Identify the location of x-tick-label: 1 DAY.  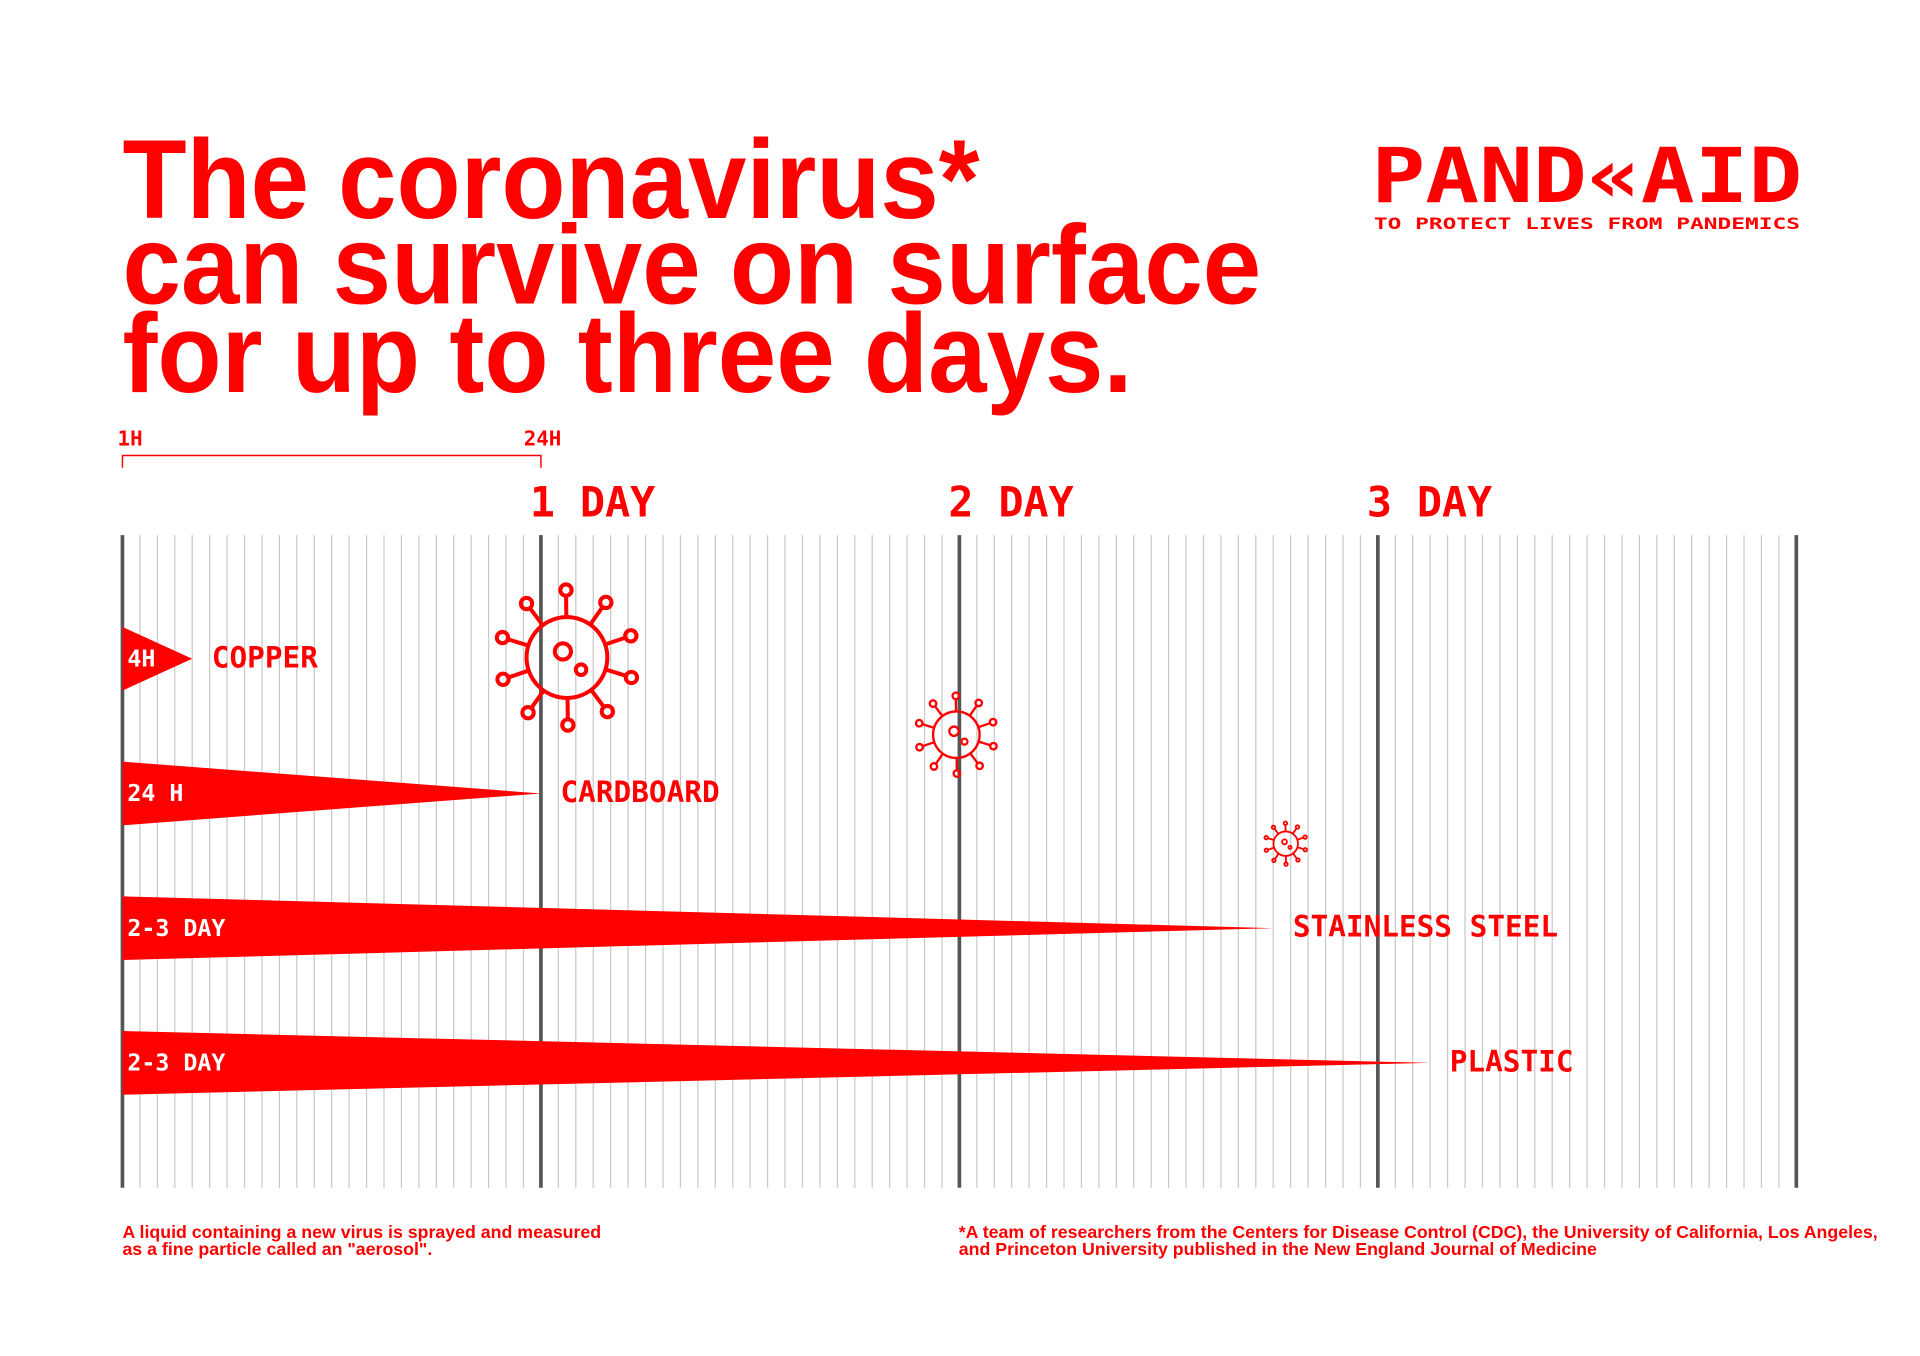
(592, 502).